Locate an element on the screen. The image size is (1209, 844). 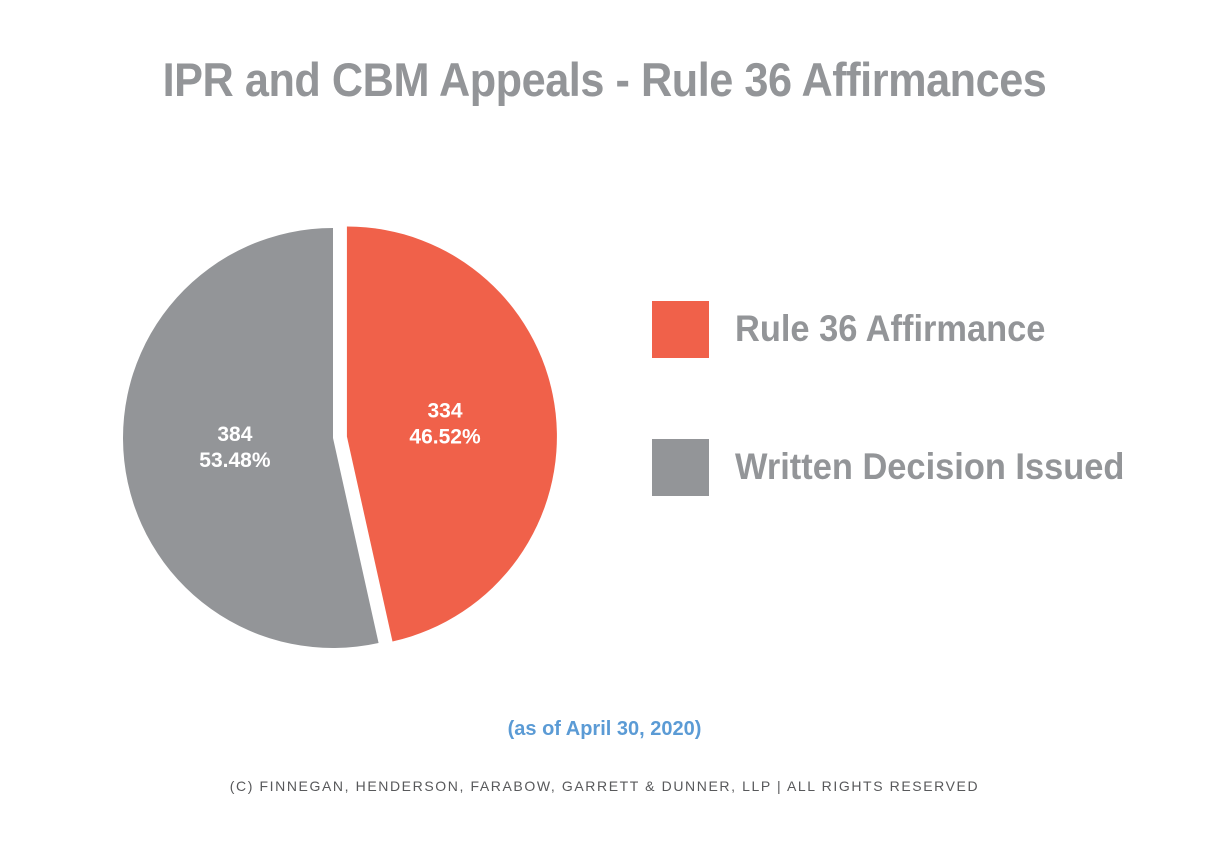
legend-swatch-written-decision is located at coordinates (680, 467).